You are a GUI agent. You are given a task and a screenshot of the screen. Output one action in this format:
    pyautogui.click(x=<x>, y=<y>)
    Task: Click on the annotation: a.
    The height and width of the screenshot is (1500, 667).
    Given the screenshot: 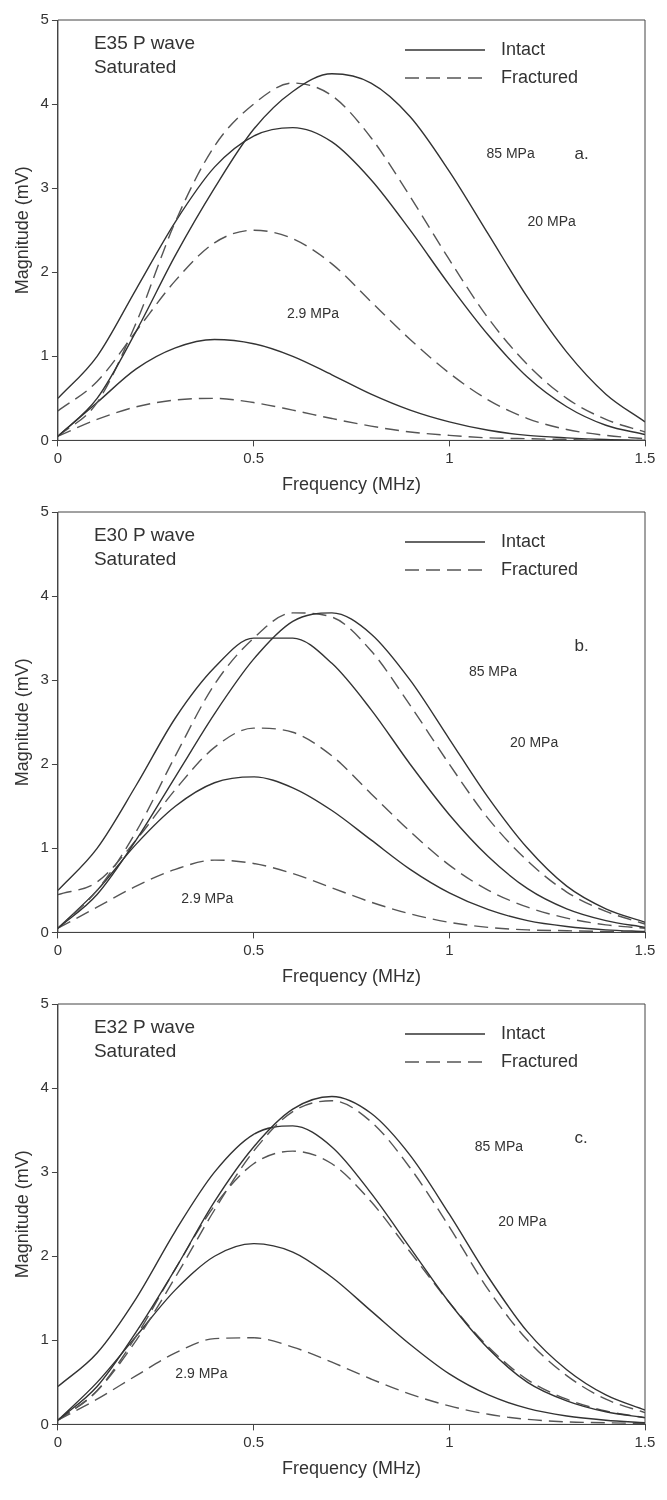 What is the action you would take?
    pyautogui.click(x=581, y=154)
    